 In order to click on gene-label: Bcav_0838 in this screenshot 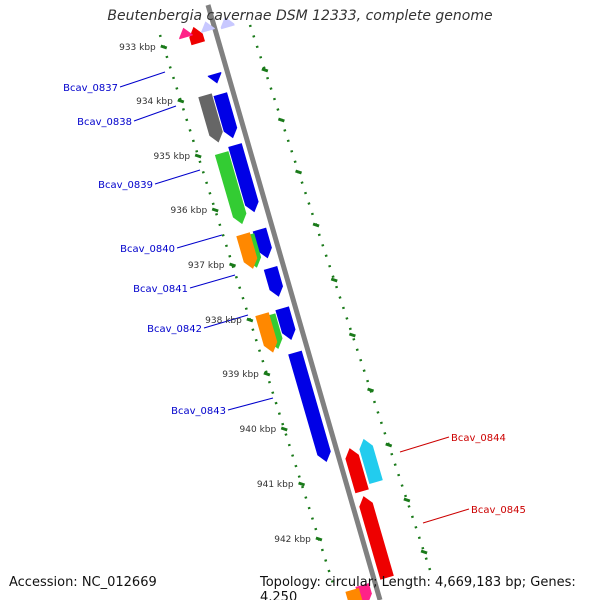, I will do `click(104, 122)`.